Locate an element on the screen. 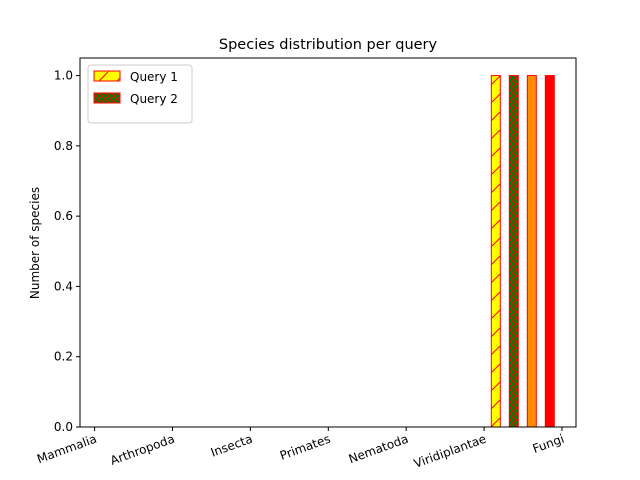 Image resolution: width=640 pixels, height=480 pixels. x-tick-label: Insecta is located at coordinates (232, 446).